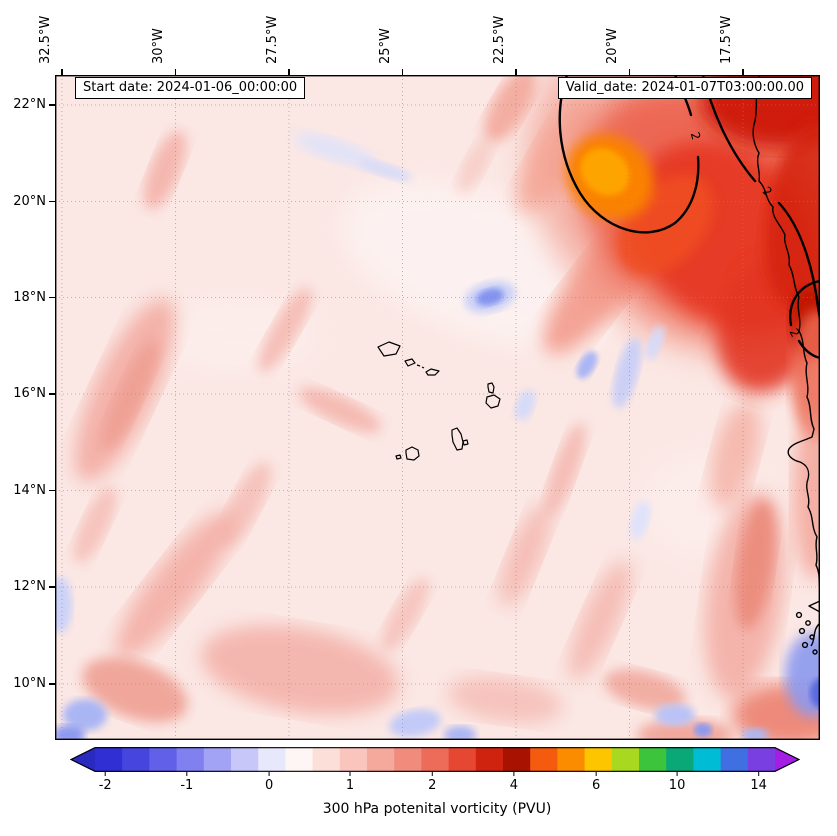 The width and height of the screenshot is (837, 836). What do you see at coordinates (439, 401) in the screenshot?
I see `cape-verde-islands` at bounding box center [439, 401].